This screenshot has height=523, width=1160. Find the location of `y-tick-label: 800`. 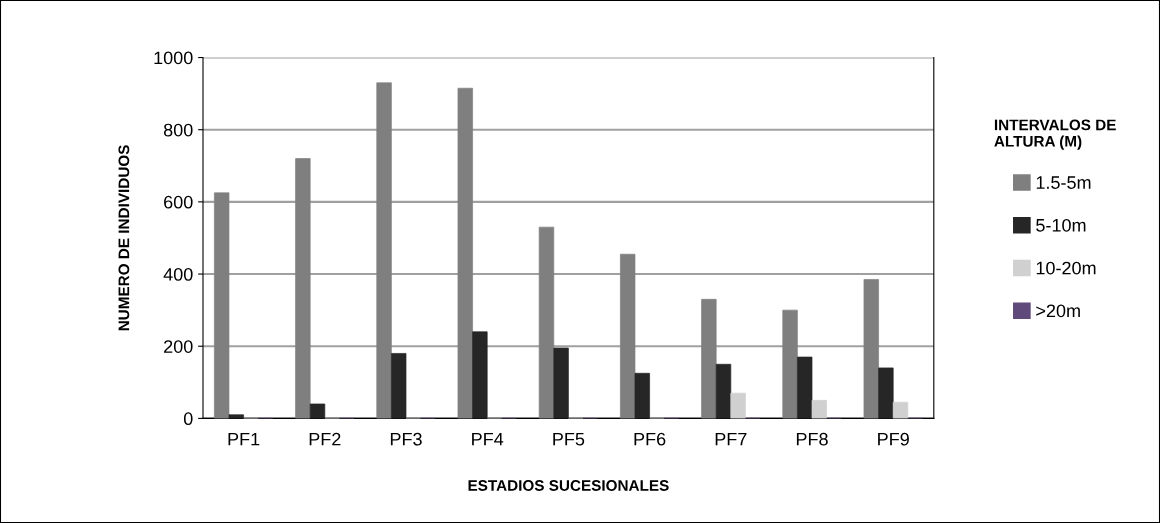

y-tick-label: 800 is located at coordinates (178, 130).